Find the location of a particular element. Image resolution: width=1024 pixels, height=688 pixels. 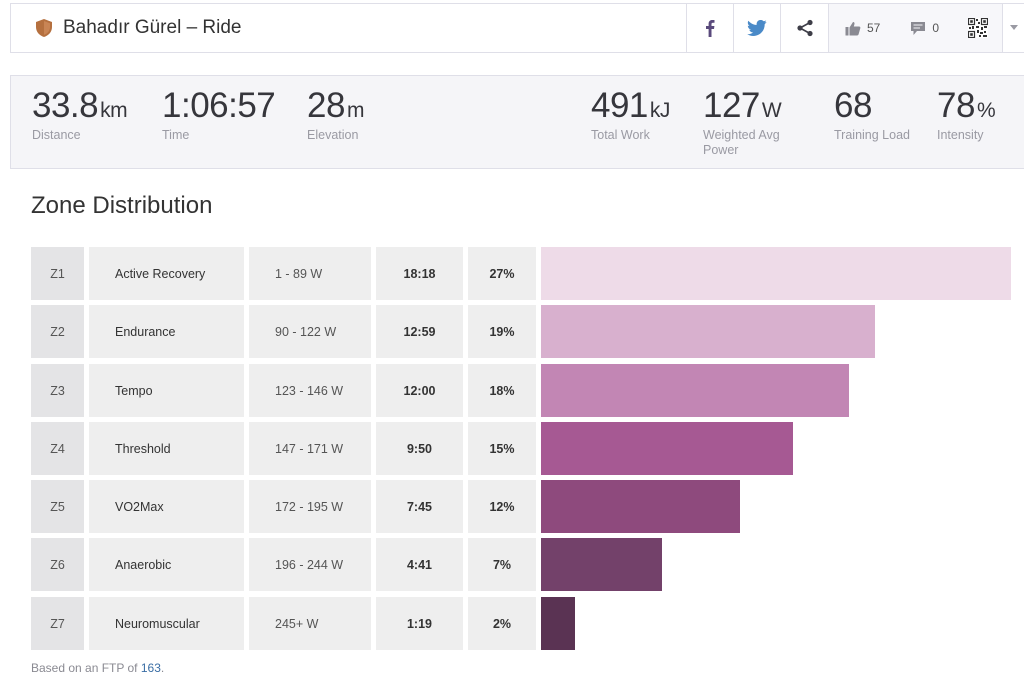

stat-weighted-power-label: Weighted Avg Power is located at coordinates (741, 142).